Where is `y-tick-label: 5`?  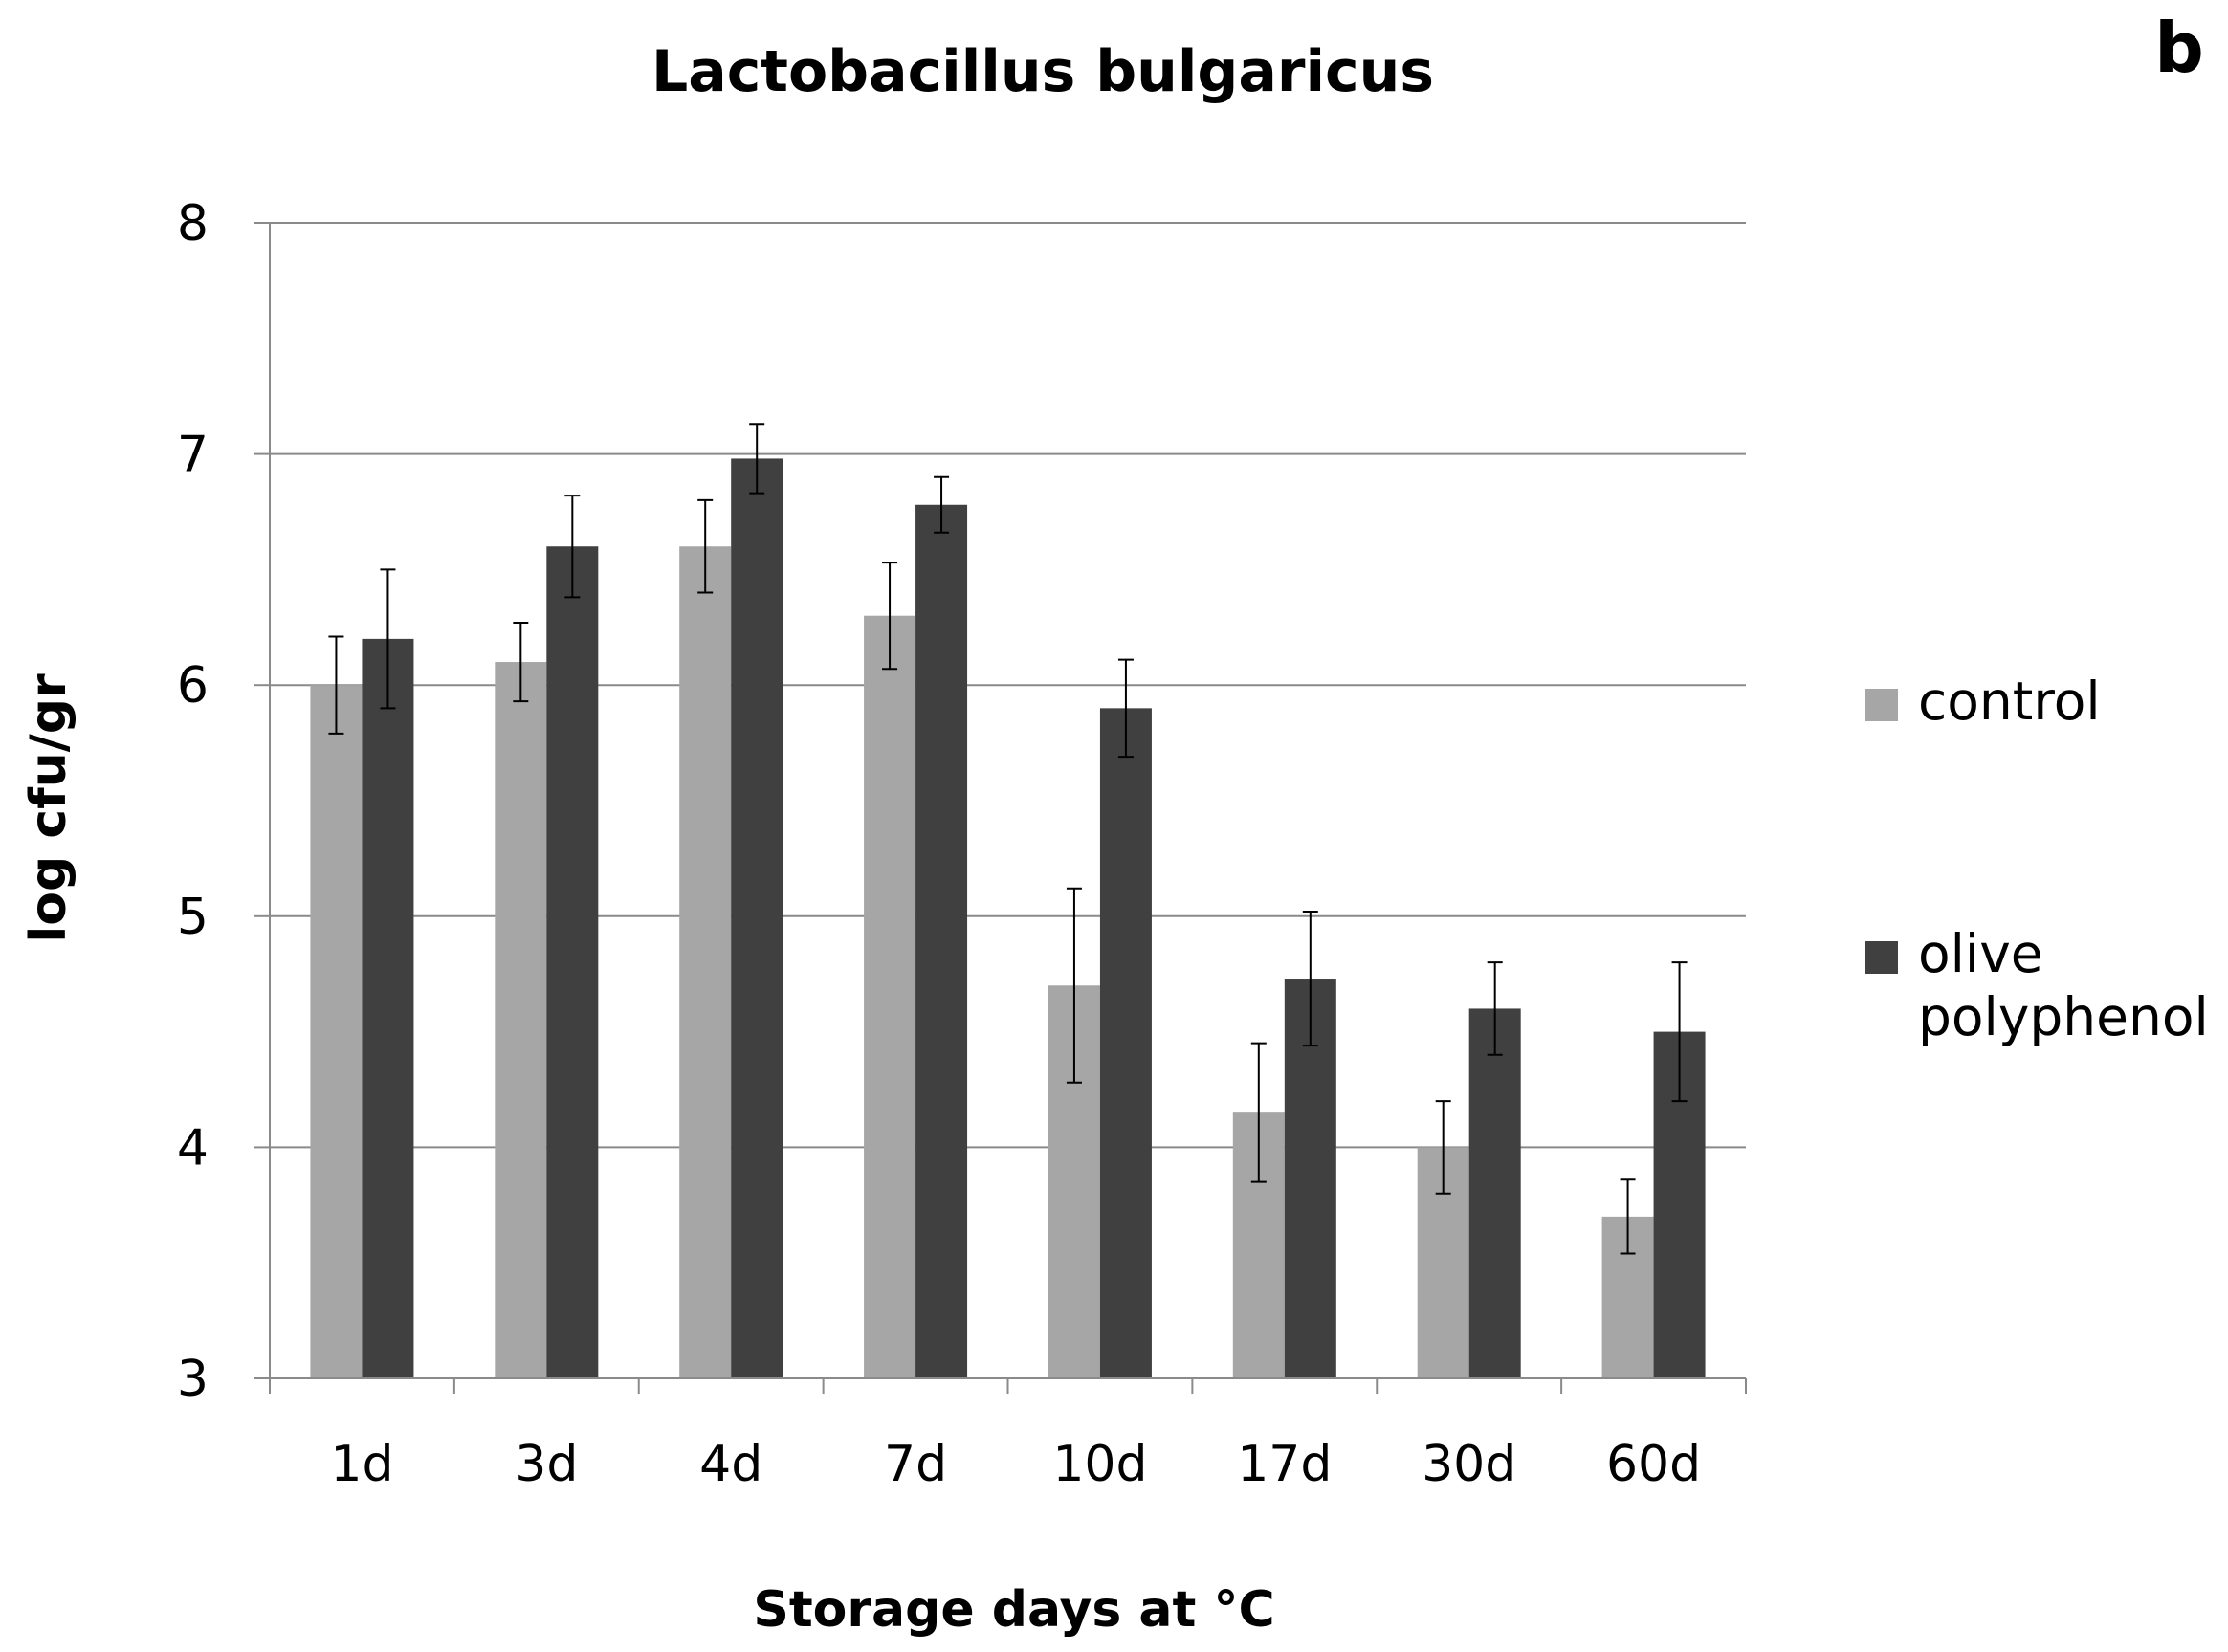
y-tick-label: 5 is located at coordinates (193, 917).